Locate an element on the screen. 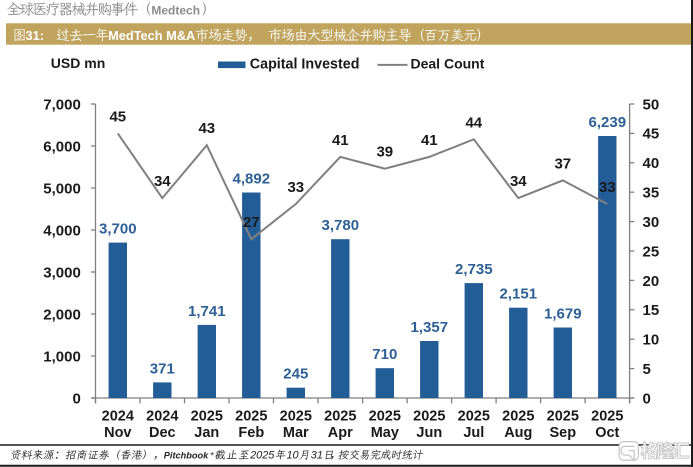  svg-text: Jul is located at coordinates (473, 433).